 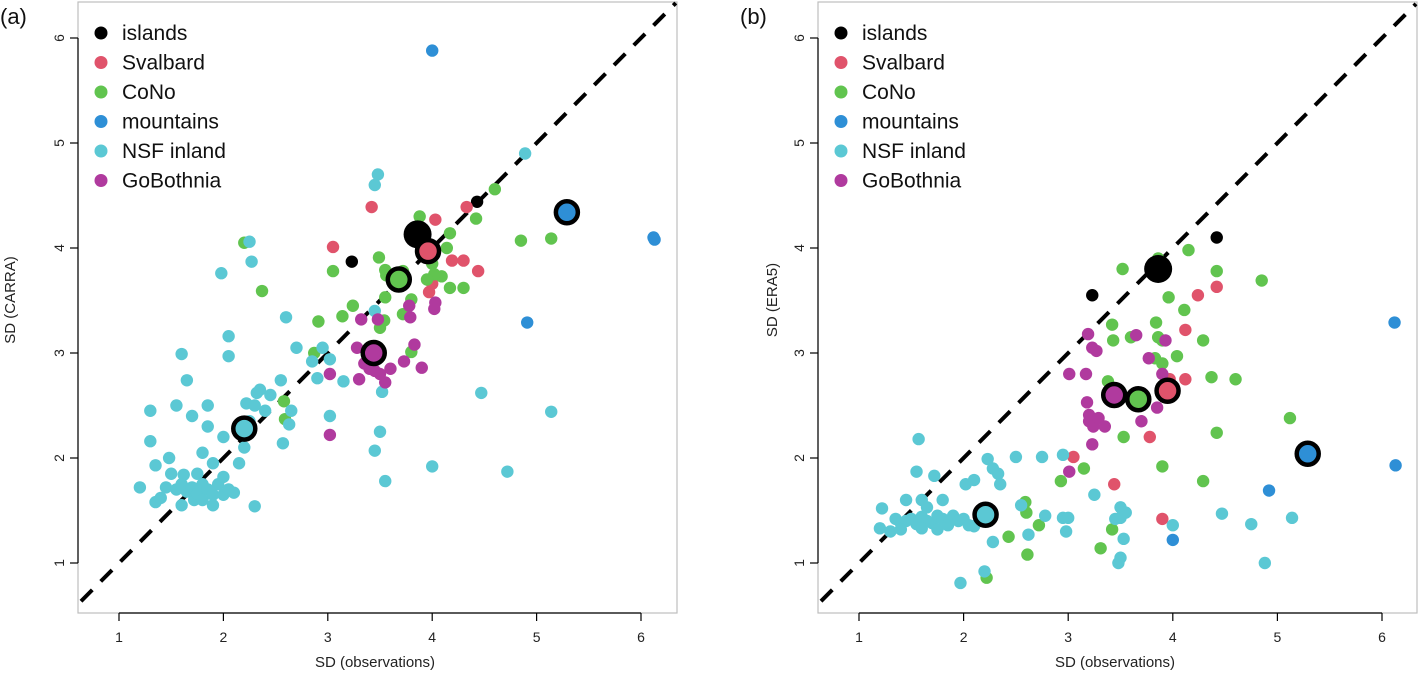 What do you see at coordinates (1114, 395) in the screenshot?
I see `mean-point-gobothnia` at bounding box center [1114, 395].